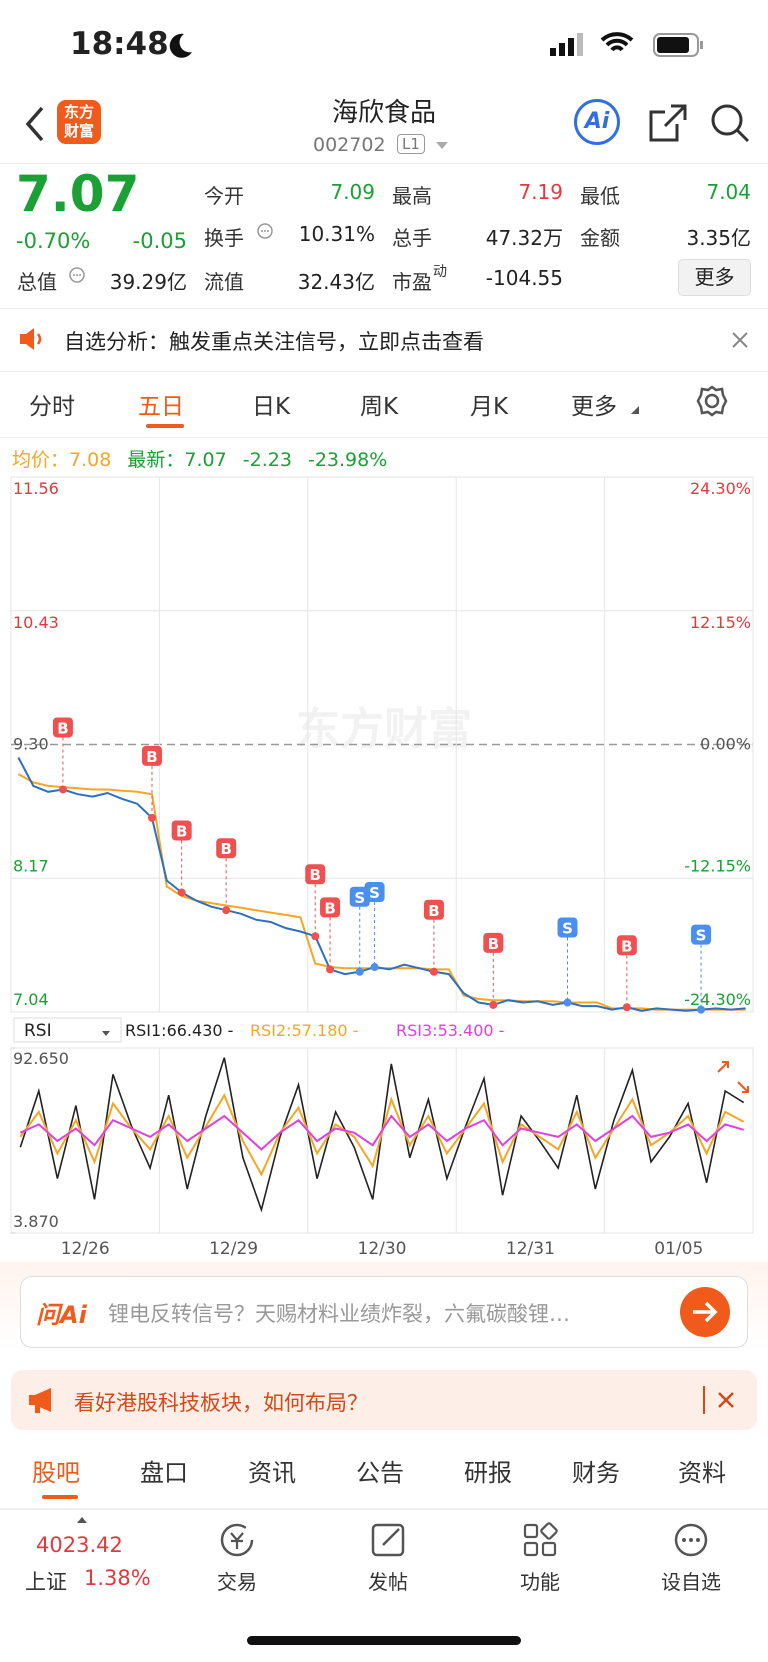  Describe the element at coordinates (442, 145) in the screenshot. I see `dropdown` at that location.